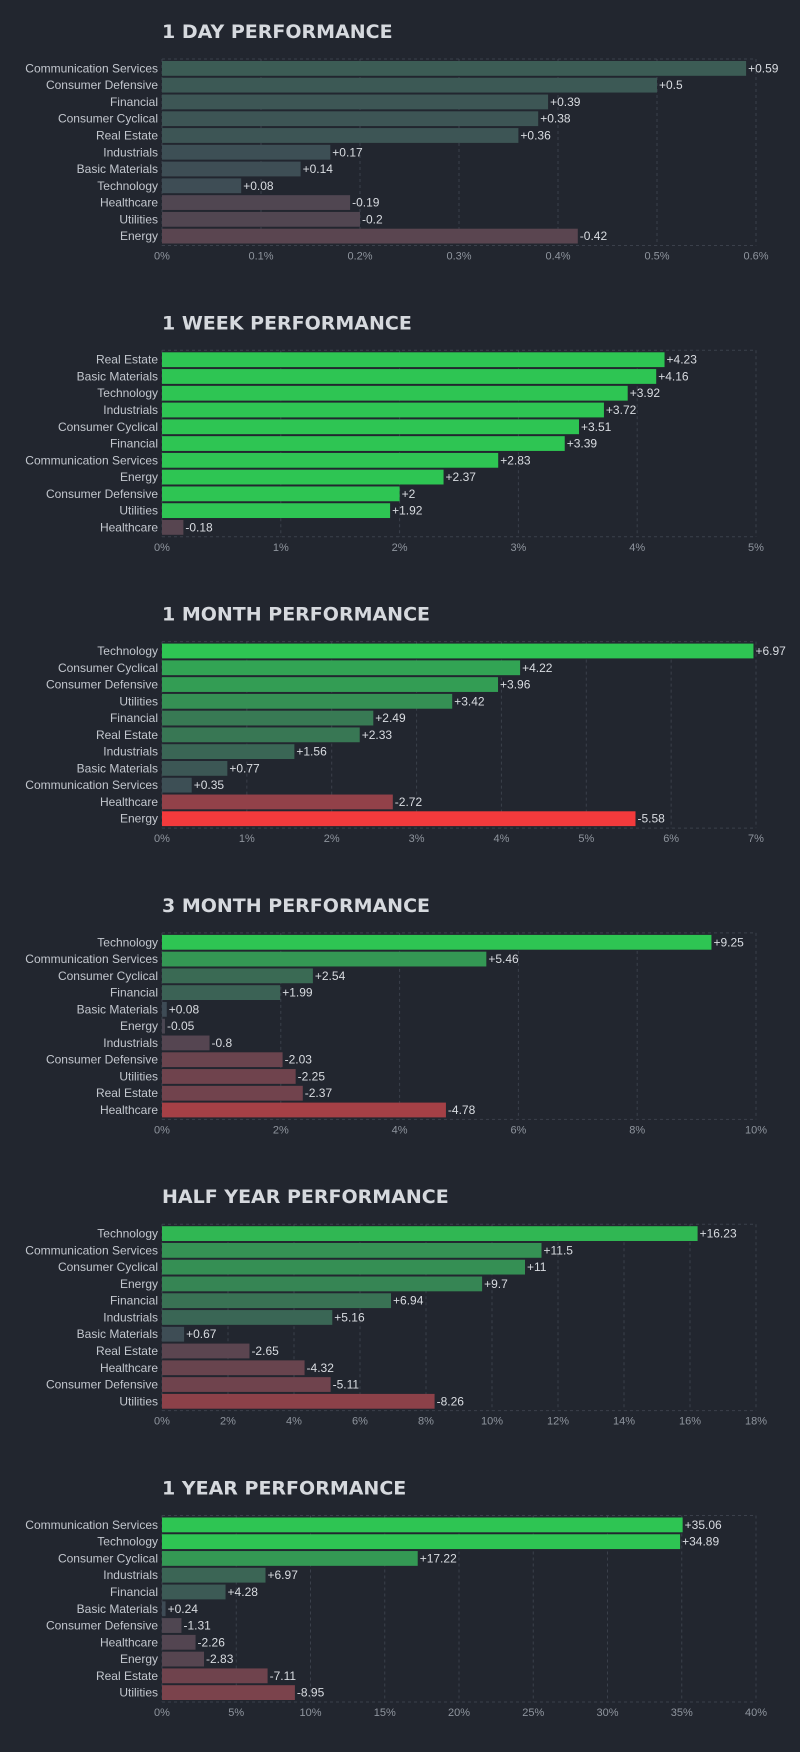 The height and width of the screenshot is (1752, 800). I want to click on x-tick-label: 0.3%, so click(458, 256).